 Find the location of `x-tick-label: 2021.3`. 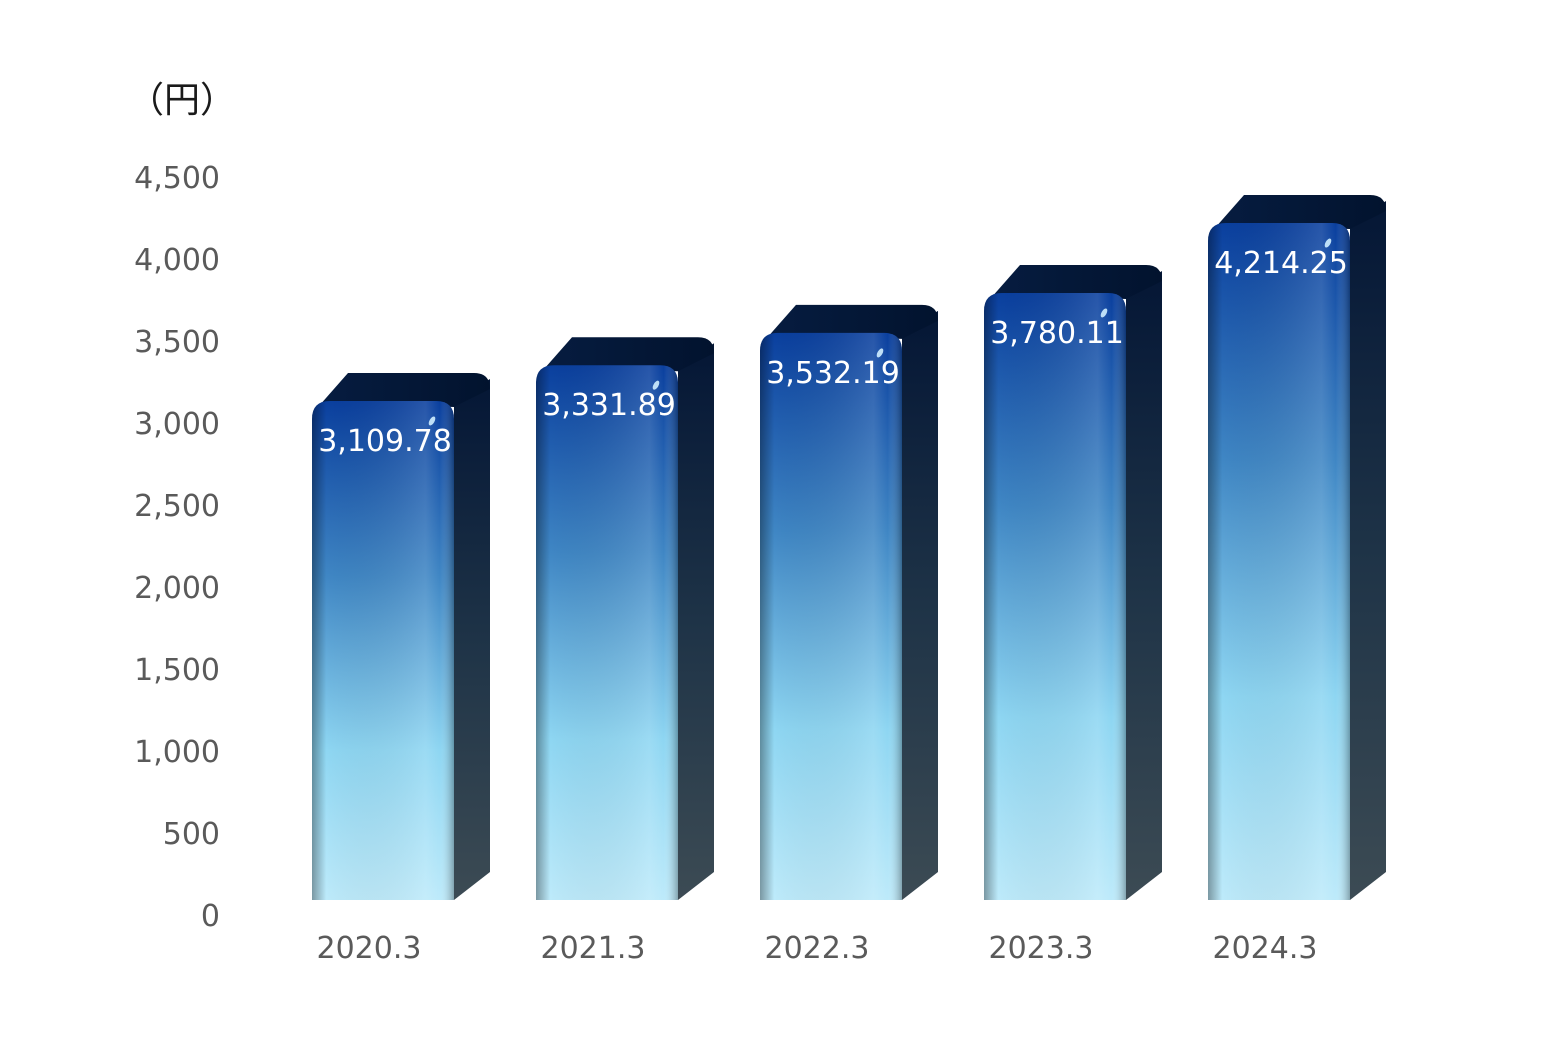

x-tick-label: 2021.3 is located at coordinates (593, 948).